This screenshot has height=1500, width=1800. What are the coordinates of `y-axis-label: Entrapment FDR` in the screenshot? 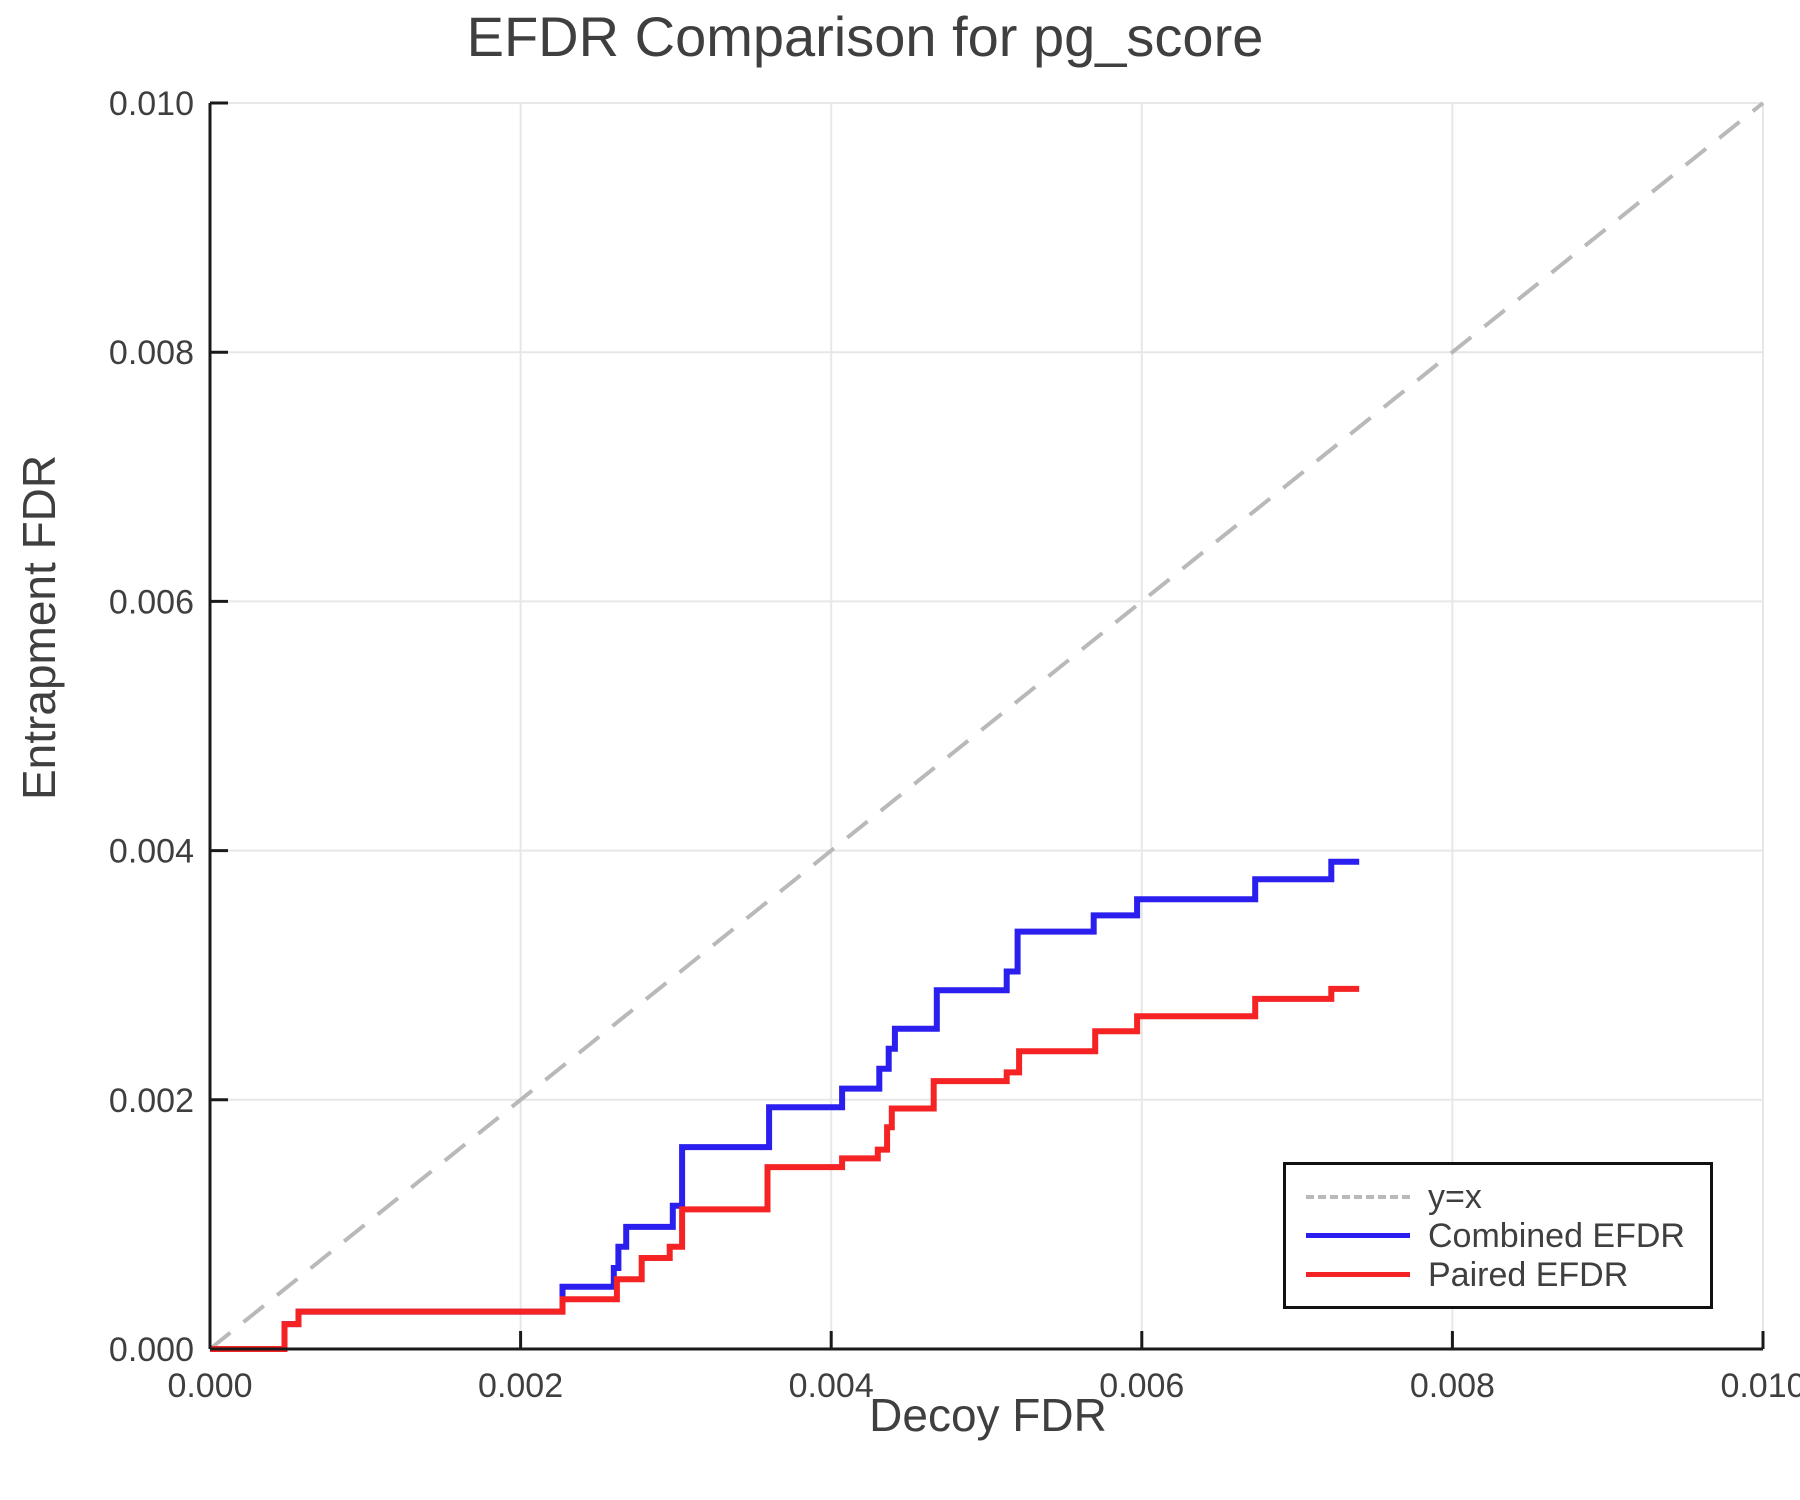 It's located at (39, 627).